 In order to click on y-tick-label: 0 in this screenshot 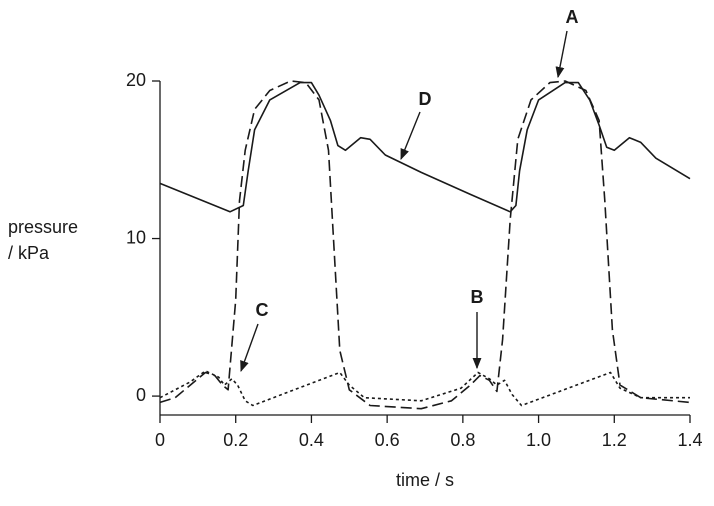, I will do `click(141, 395)`.